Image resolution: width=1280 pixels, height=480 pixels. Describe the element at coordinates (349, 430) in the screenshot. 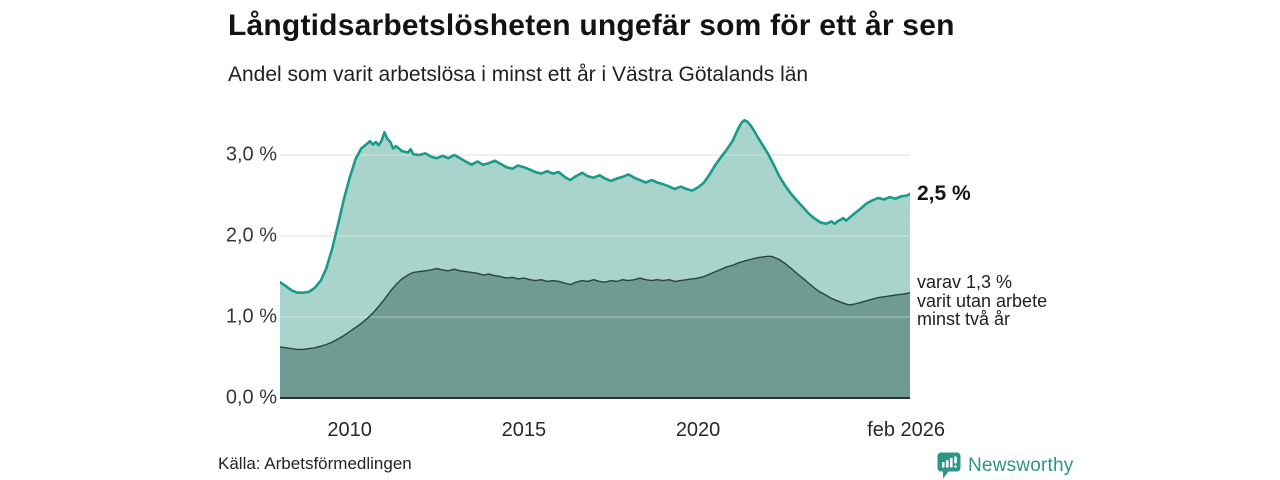

I see `x-axis-tick-label: 2010` at that location.